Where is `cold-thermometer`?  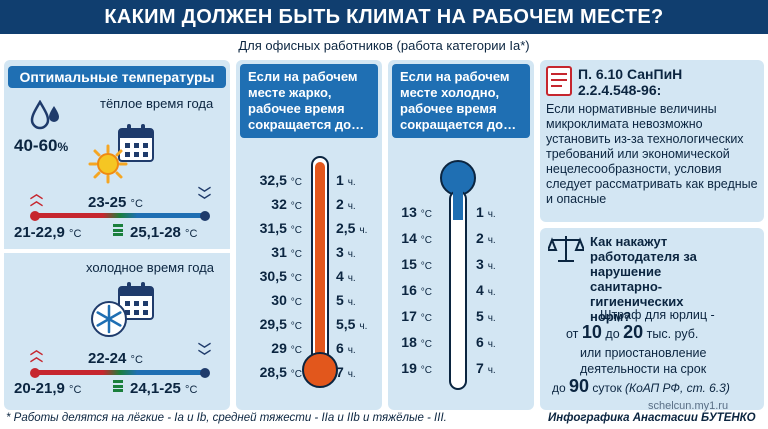 cold-thermometer is located at coordinates (458, 276).